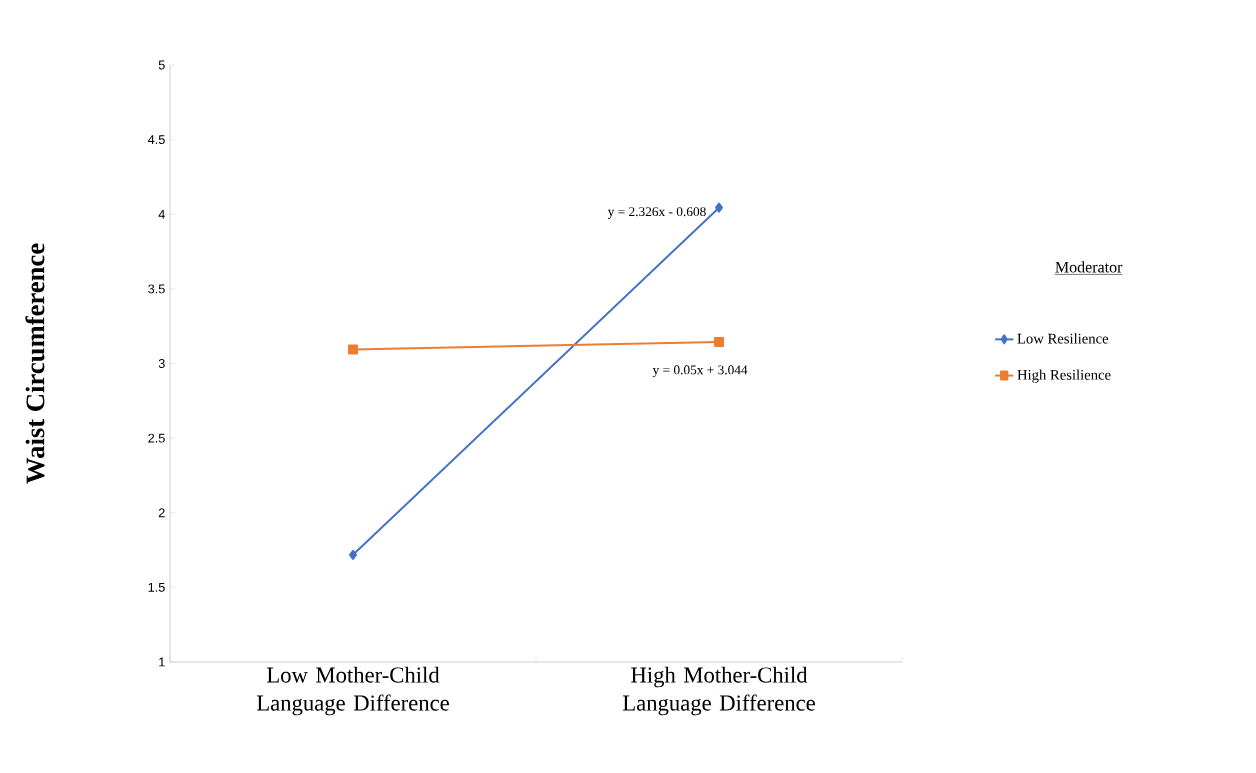 This screenshot has height=773, width=1256. I want to click on y-tick-label: 4.5, so click(156, 140).